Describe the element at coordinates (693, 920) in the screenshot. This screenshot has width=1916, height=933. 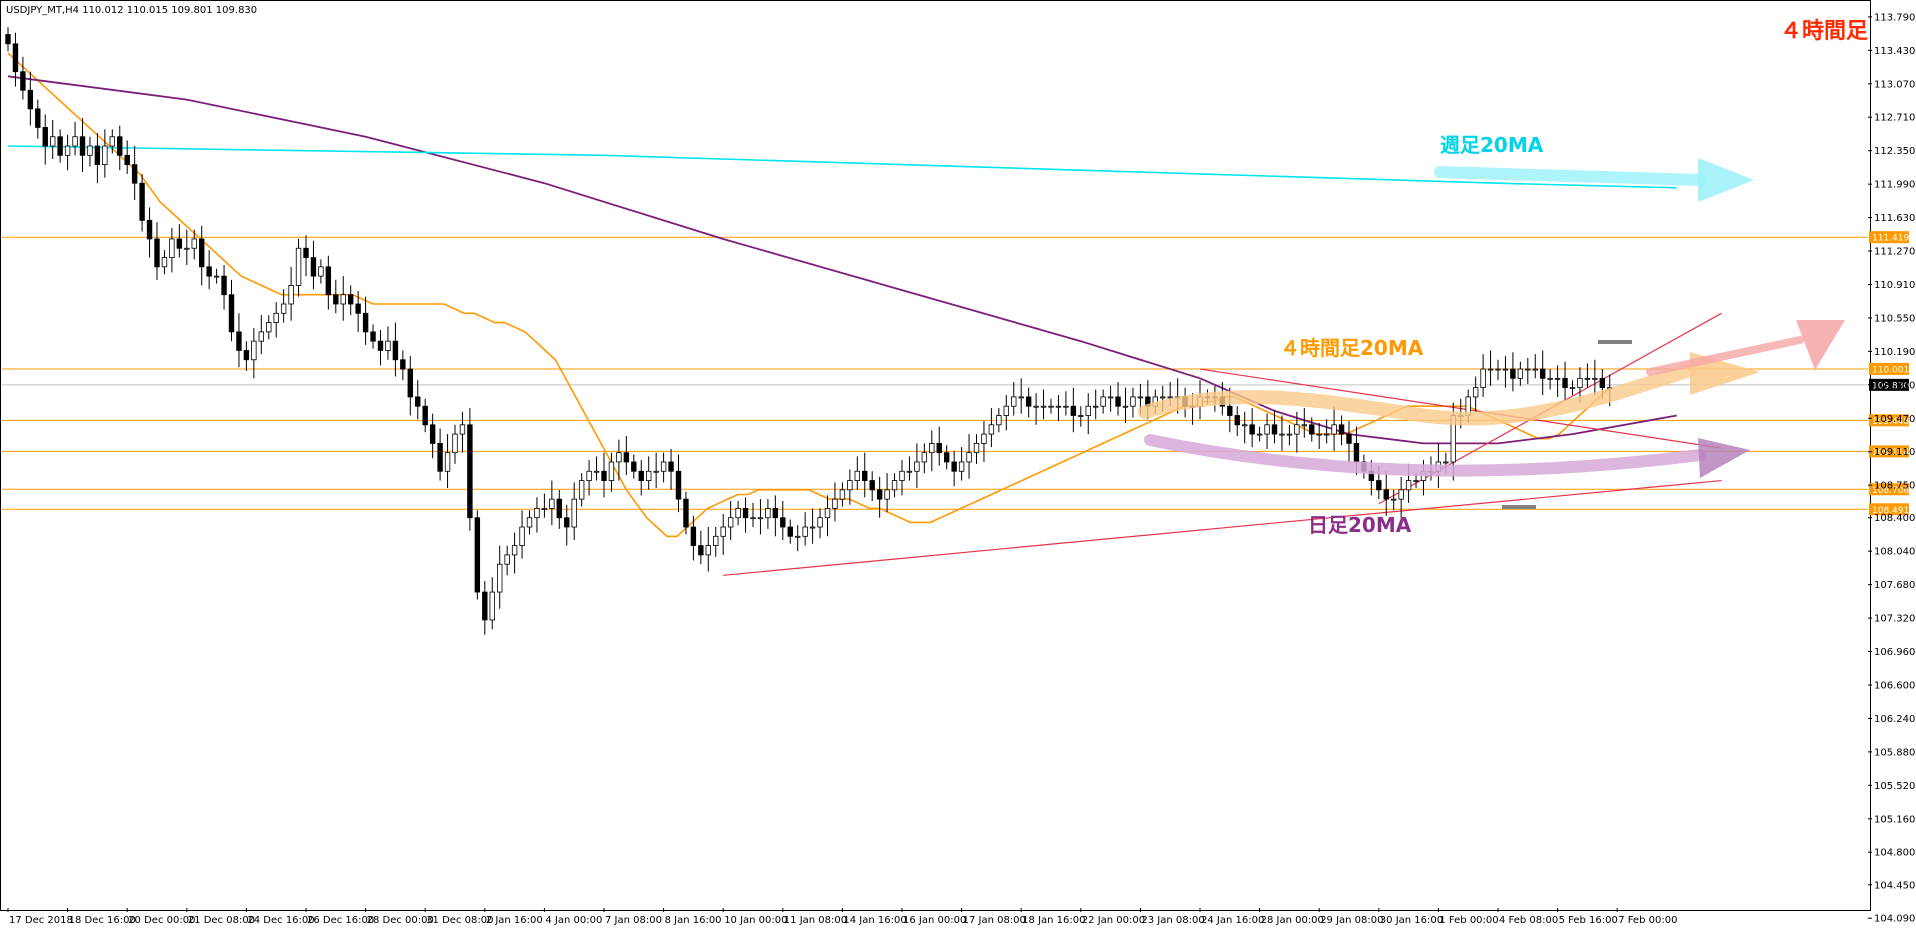
I see `x-tick-label: 8 Jan 16:00` at that location.